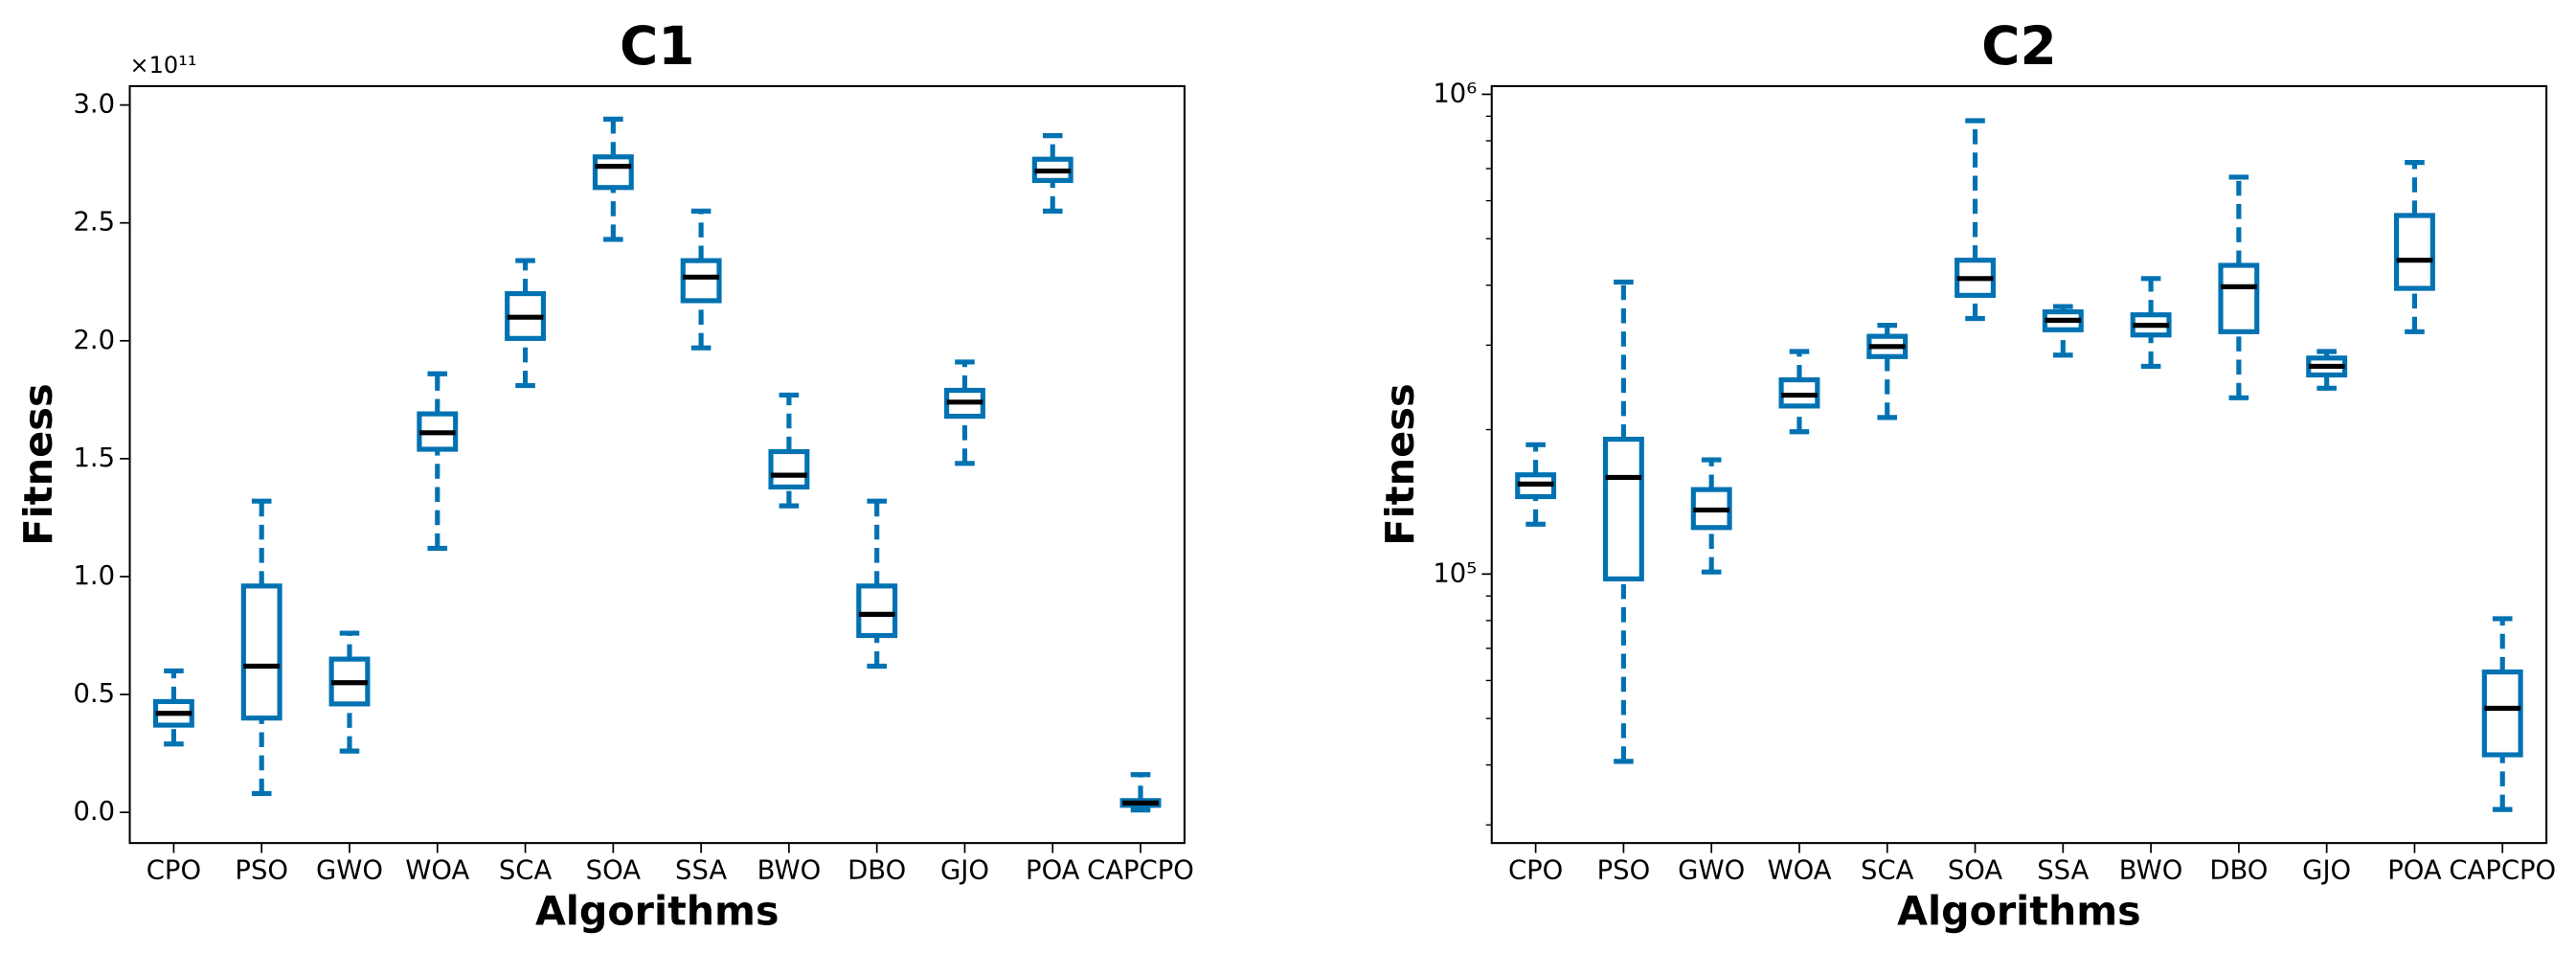 The height and width of the screenshot is (954, 2576). Describe the element at coordinates (1455, 572) in the screenshot. I see `y-tick-label: 10⁵` at that location.